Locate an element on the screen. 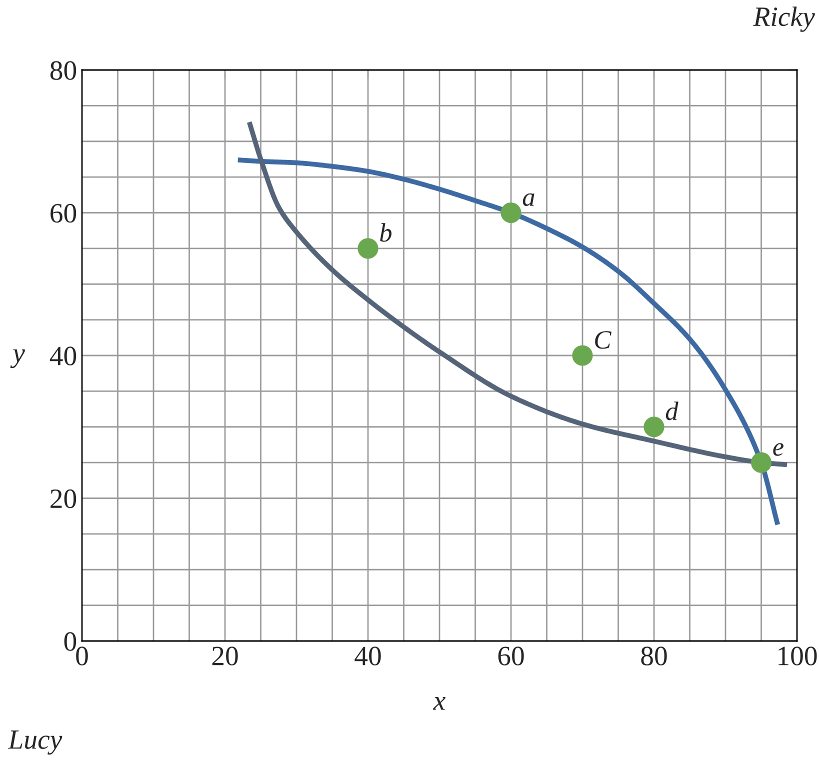 Image resolution: width=819 pixels, height=769 pixels. y-tick-label: 60 is located at coordinates (63, 213).